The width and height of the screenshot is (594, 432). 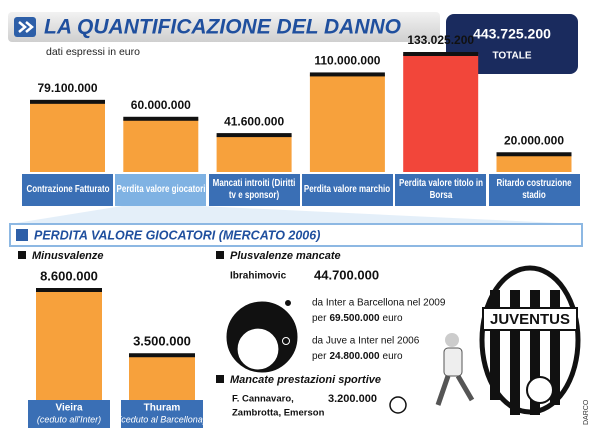 What do you see at coordinates (258, 349) in the screenshot?
I see `transfer-bubble` at bounding box center [258, 349].